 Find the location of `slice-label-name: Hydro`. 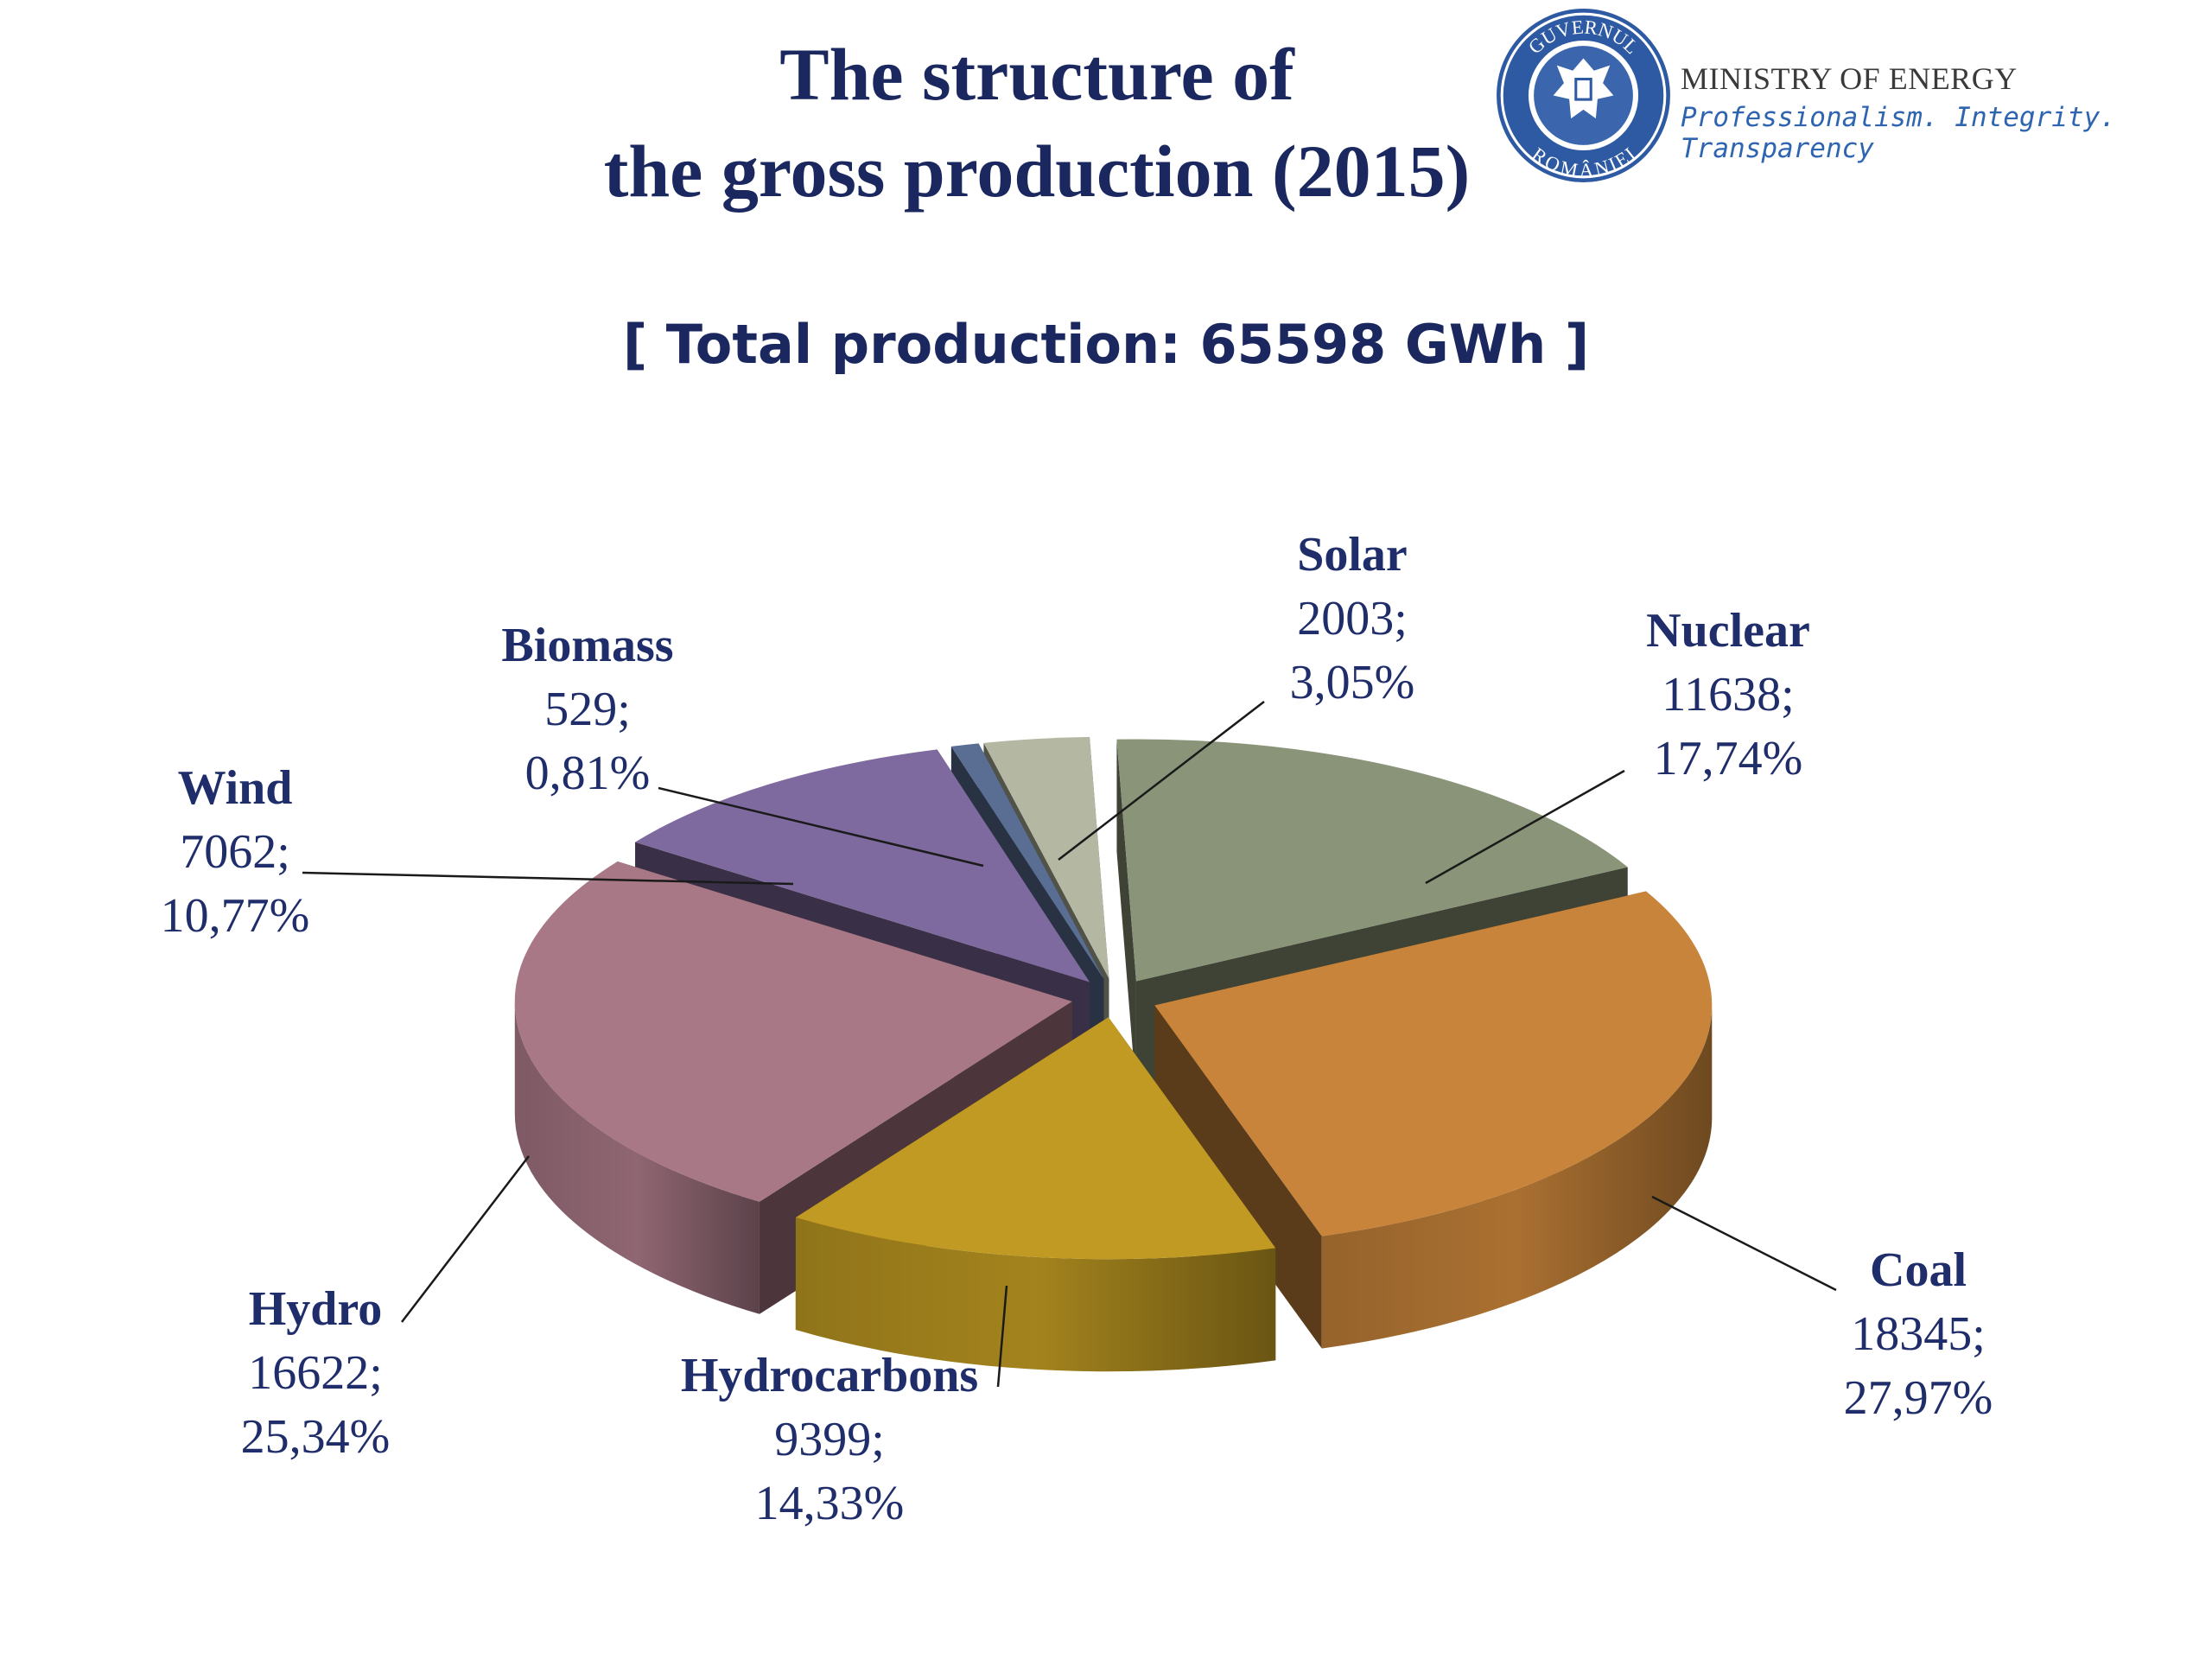

slice-label-name: Hydro is located at coordinates (316, 1309).